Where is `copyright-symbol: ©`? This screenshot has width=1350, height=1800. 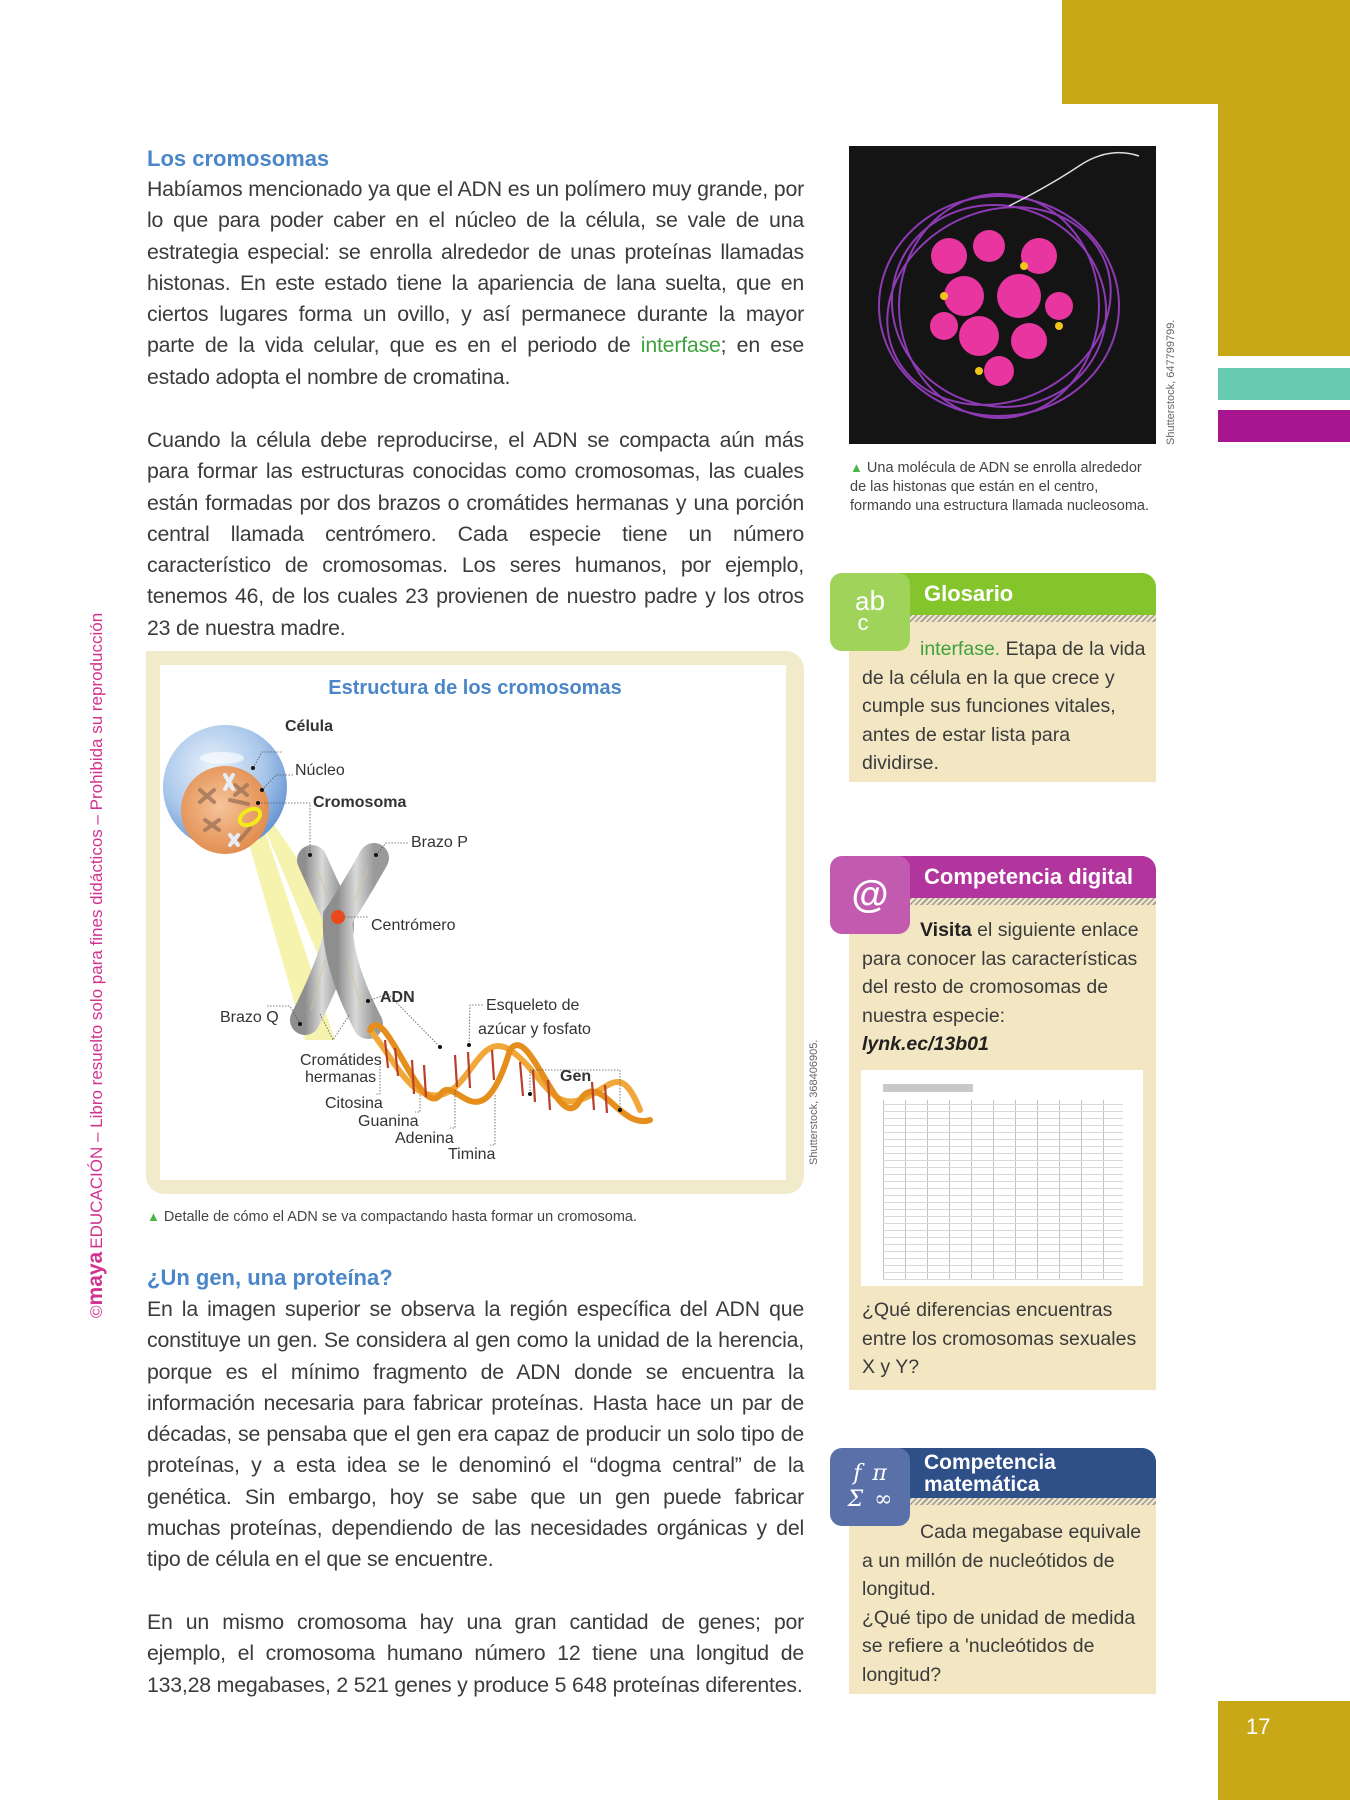 copyright-symbol: © is located at coordinates (96, 1311).